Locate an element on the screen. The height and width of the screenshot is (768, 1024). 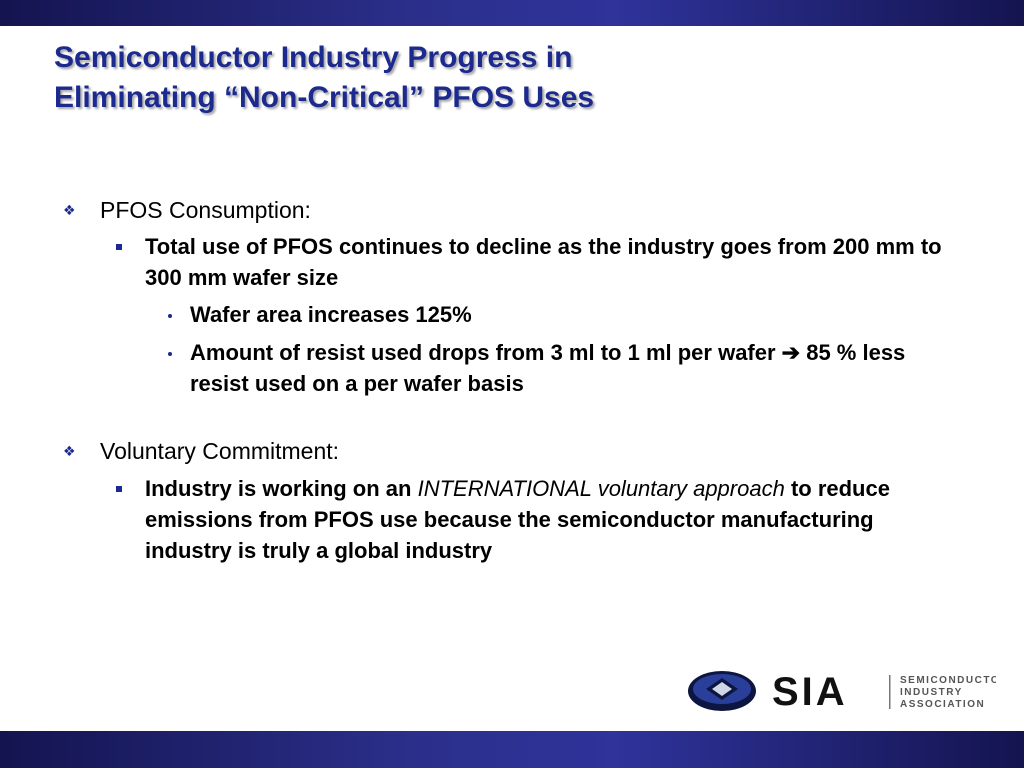
title-line-2: Eliminating “Non-Critical” PFOS Uses is located at coordinates (324, 97).